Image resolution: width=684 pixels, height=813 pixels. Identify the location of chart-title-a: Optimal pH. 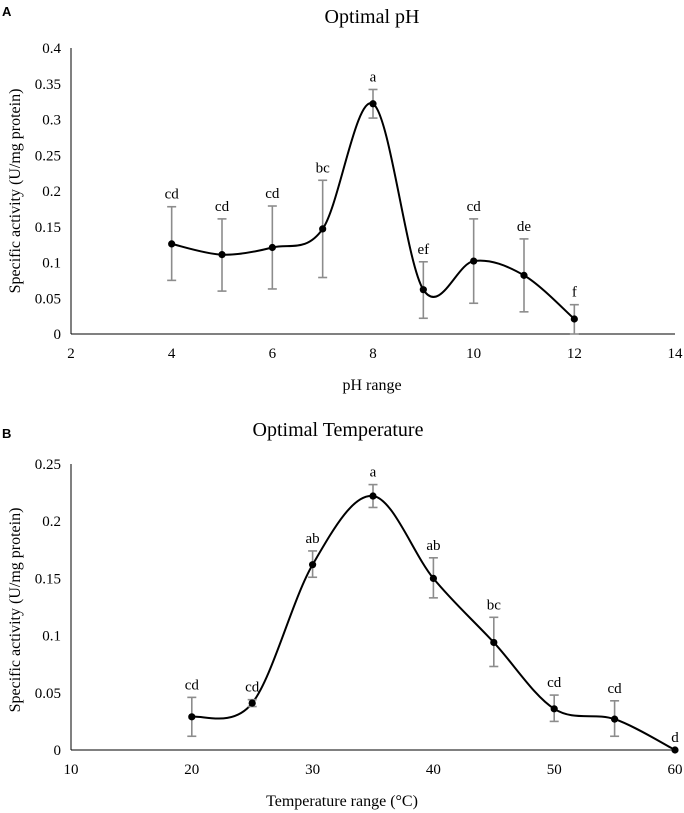
(372, 17).